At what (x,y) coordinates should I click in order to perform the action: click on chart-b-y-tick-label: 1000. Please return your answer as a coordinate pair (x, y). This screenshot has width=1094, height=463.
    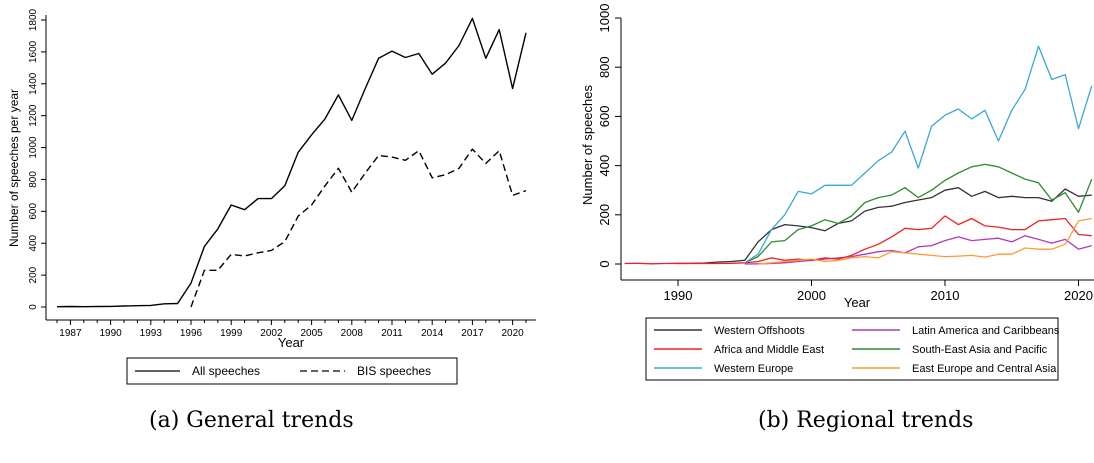
    Looking at the image, I should click on (604, 18).